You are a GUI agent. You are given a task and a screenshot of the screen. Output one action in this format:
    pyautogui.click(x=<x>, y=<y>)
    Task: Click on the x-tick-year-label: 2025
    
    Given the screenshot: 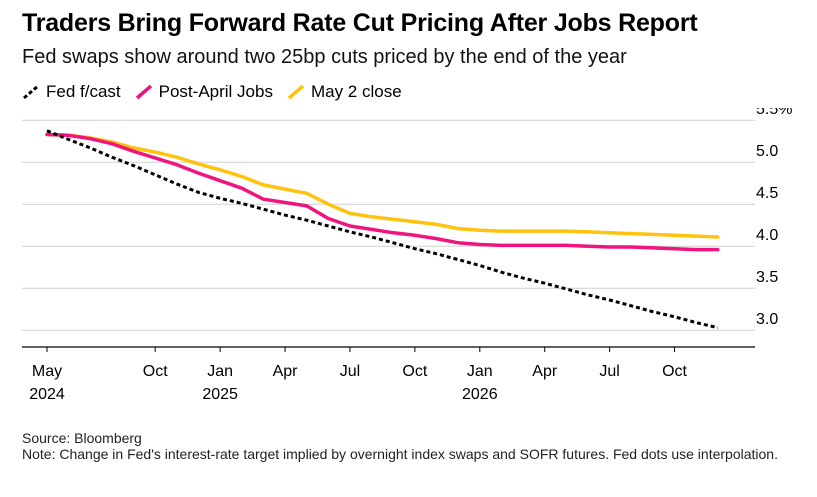 What is the action you would take?
    pyautogui.click(x=220, y=394)
    